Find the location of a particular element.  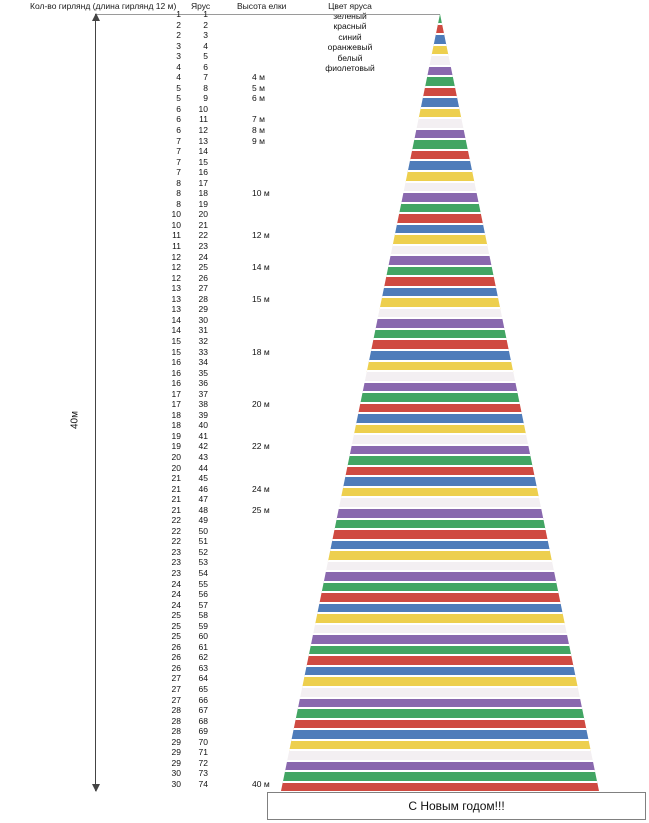

table-row: 17 37 is located at coordinates (221, 394).